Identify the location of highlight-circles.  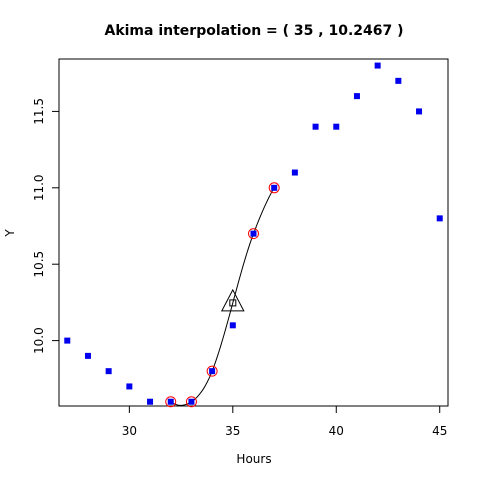
(222, 295).